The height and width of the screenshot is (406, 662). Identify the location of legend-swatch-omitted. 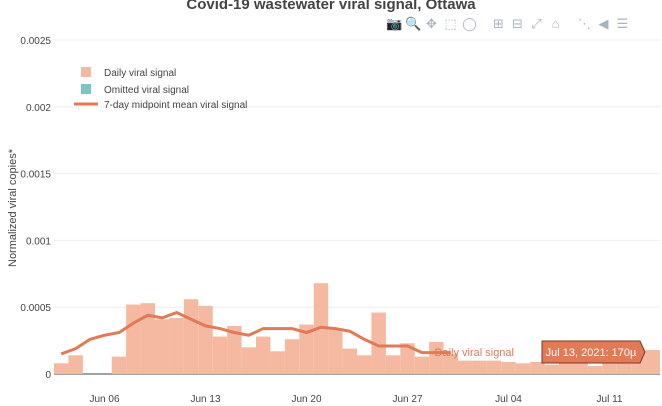
(86, 89).